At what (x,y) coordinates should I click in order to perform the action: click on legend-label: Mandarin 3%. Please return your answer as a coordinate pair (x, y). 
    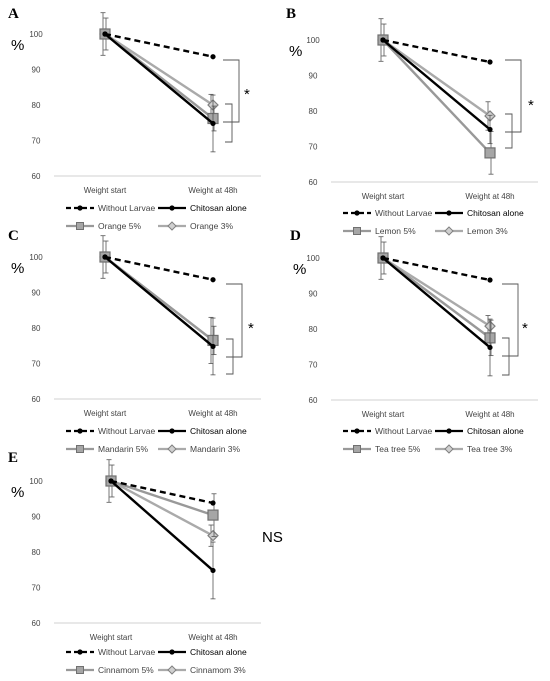
    Looking at the image, I should click on (215, 449).